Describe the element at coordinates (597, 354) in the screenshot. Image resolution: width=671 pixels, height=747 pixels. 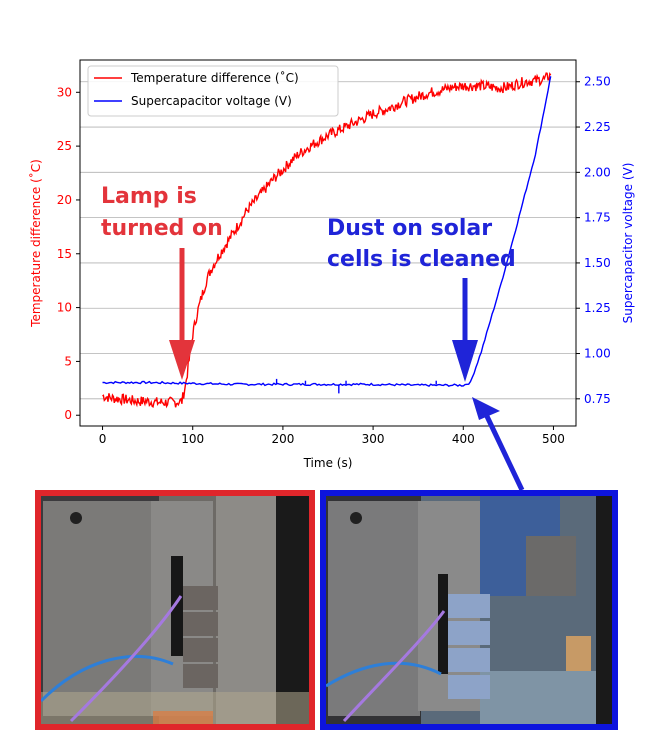
I see `y-right-tick-label-1: 1.00` at that location.